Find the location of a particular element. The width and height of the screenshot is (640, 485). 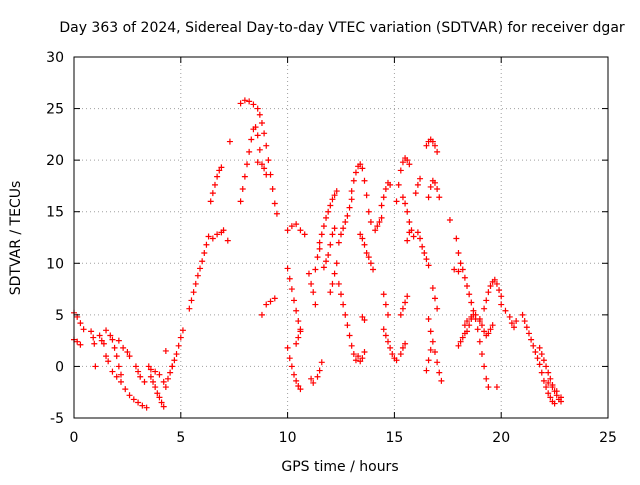

series-arc-q is located at coordinates (422, 222).